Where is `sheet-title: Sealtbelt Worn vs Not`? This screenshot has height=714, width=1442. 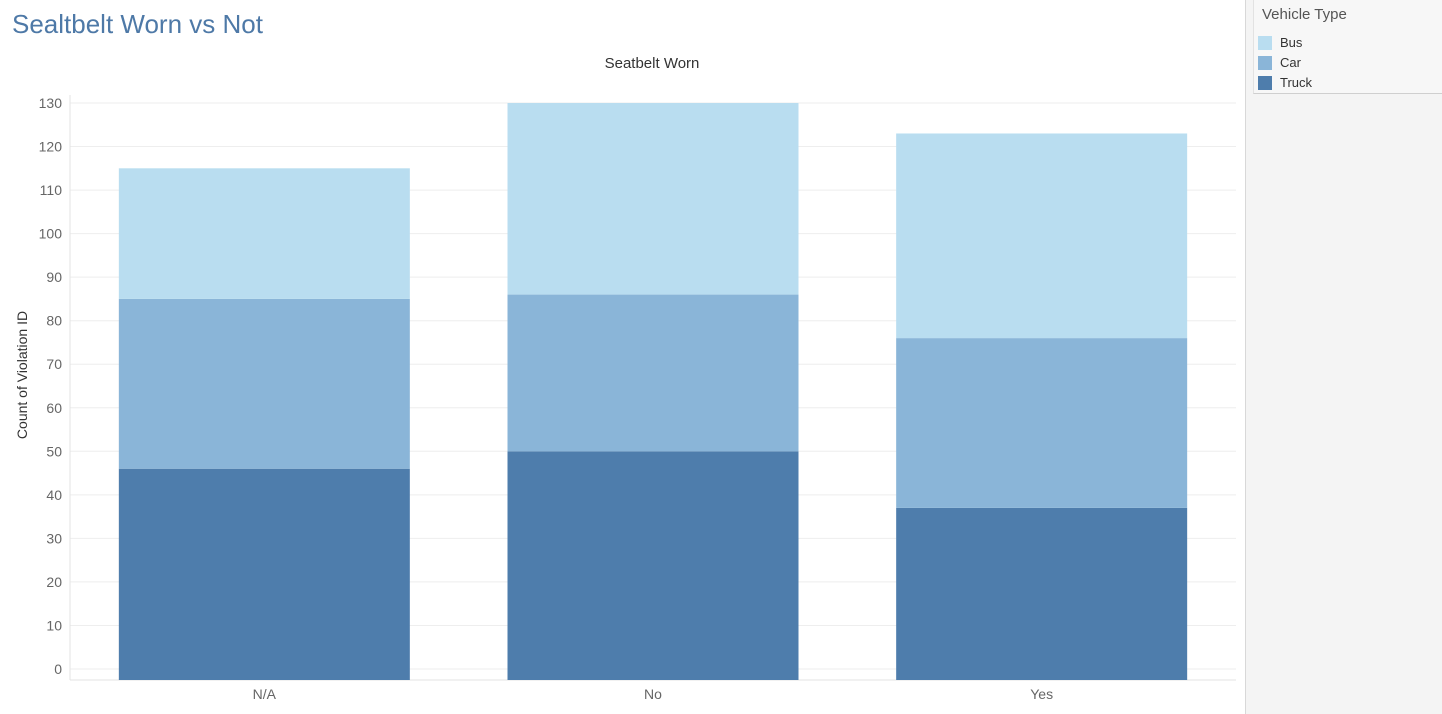
sheet-title: Sealtbelt Worn vs Not is located at coordinates (137, 24).